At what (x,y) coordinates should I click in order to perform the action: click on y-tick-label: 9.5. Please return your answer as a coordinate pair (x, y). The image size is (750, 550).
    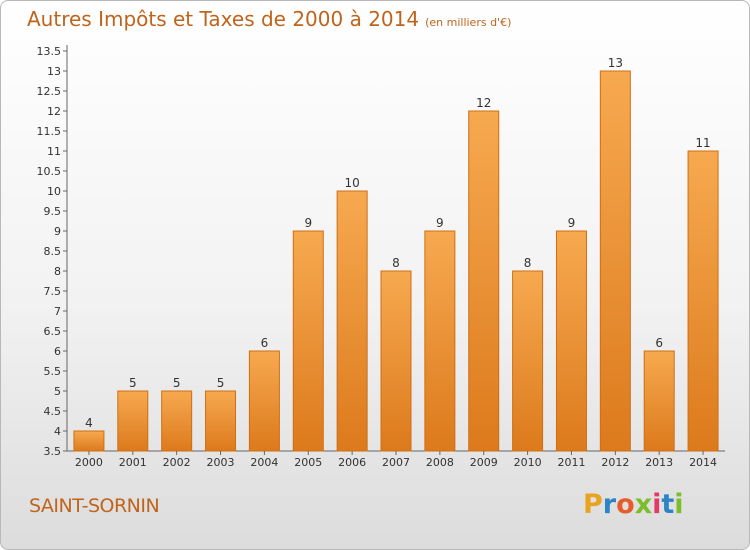
    Looking at the image, I should click on (53, 211).